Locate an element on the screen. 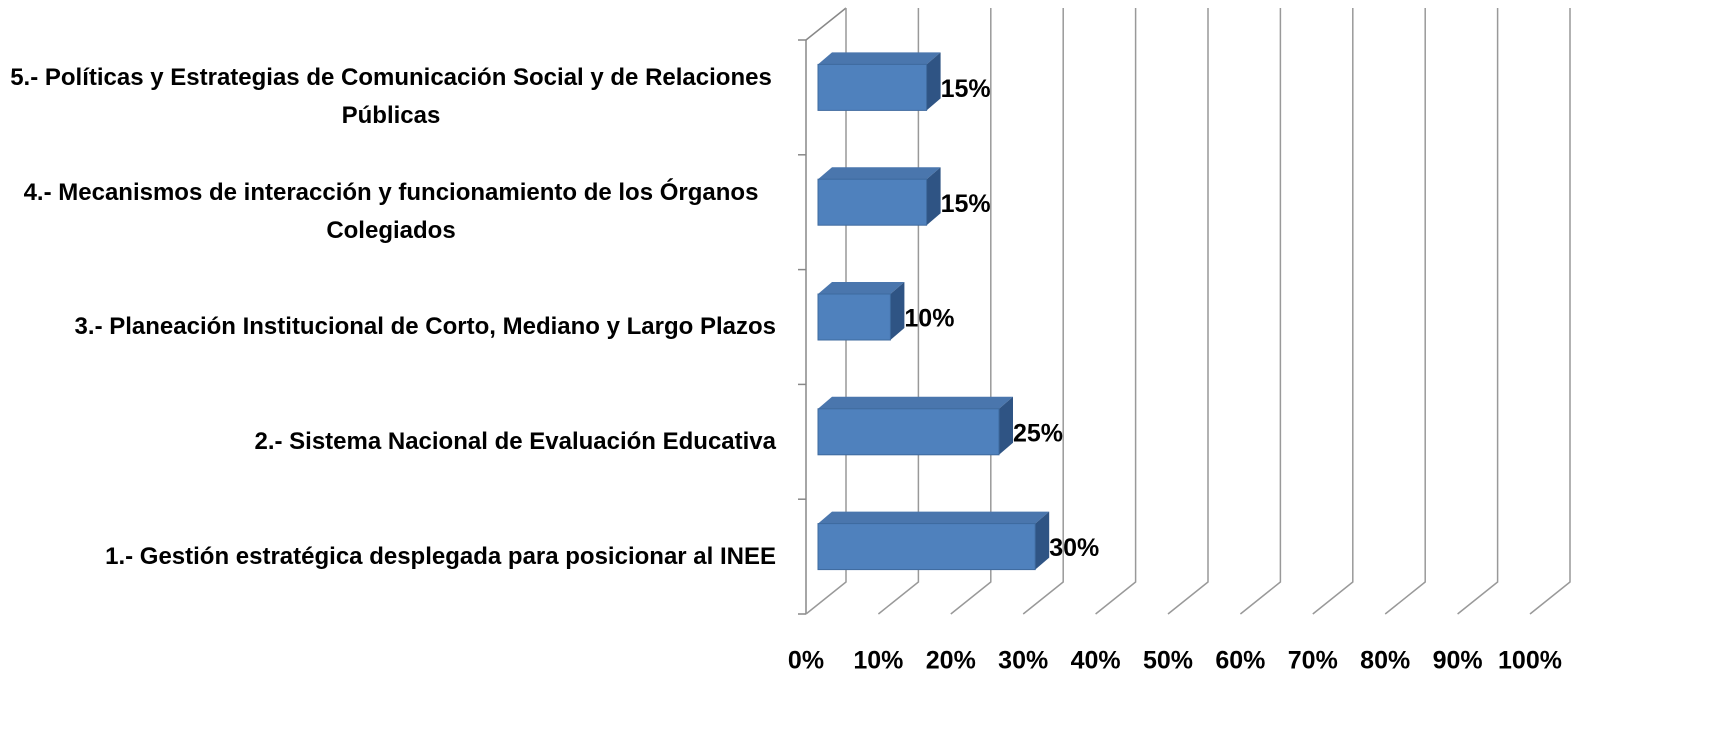  axis-line is located at coordinates (826, 24).